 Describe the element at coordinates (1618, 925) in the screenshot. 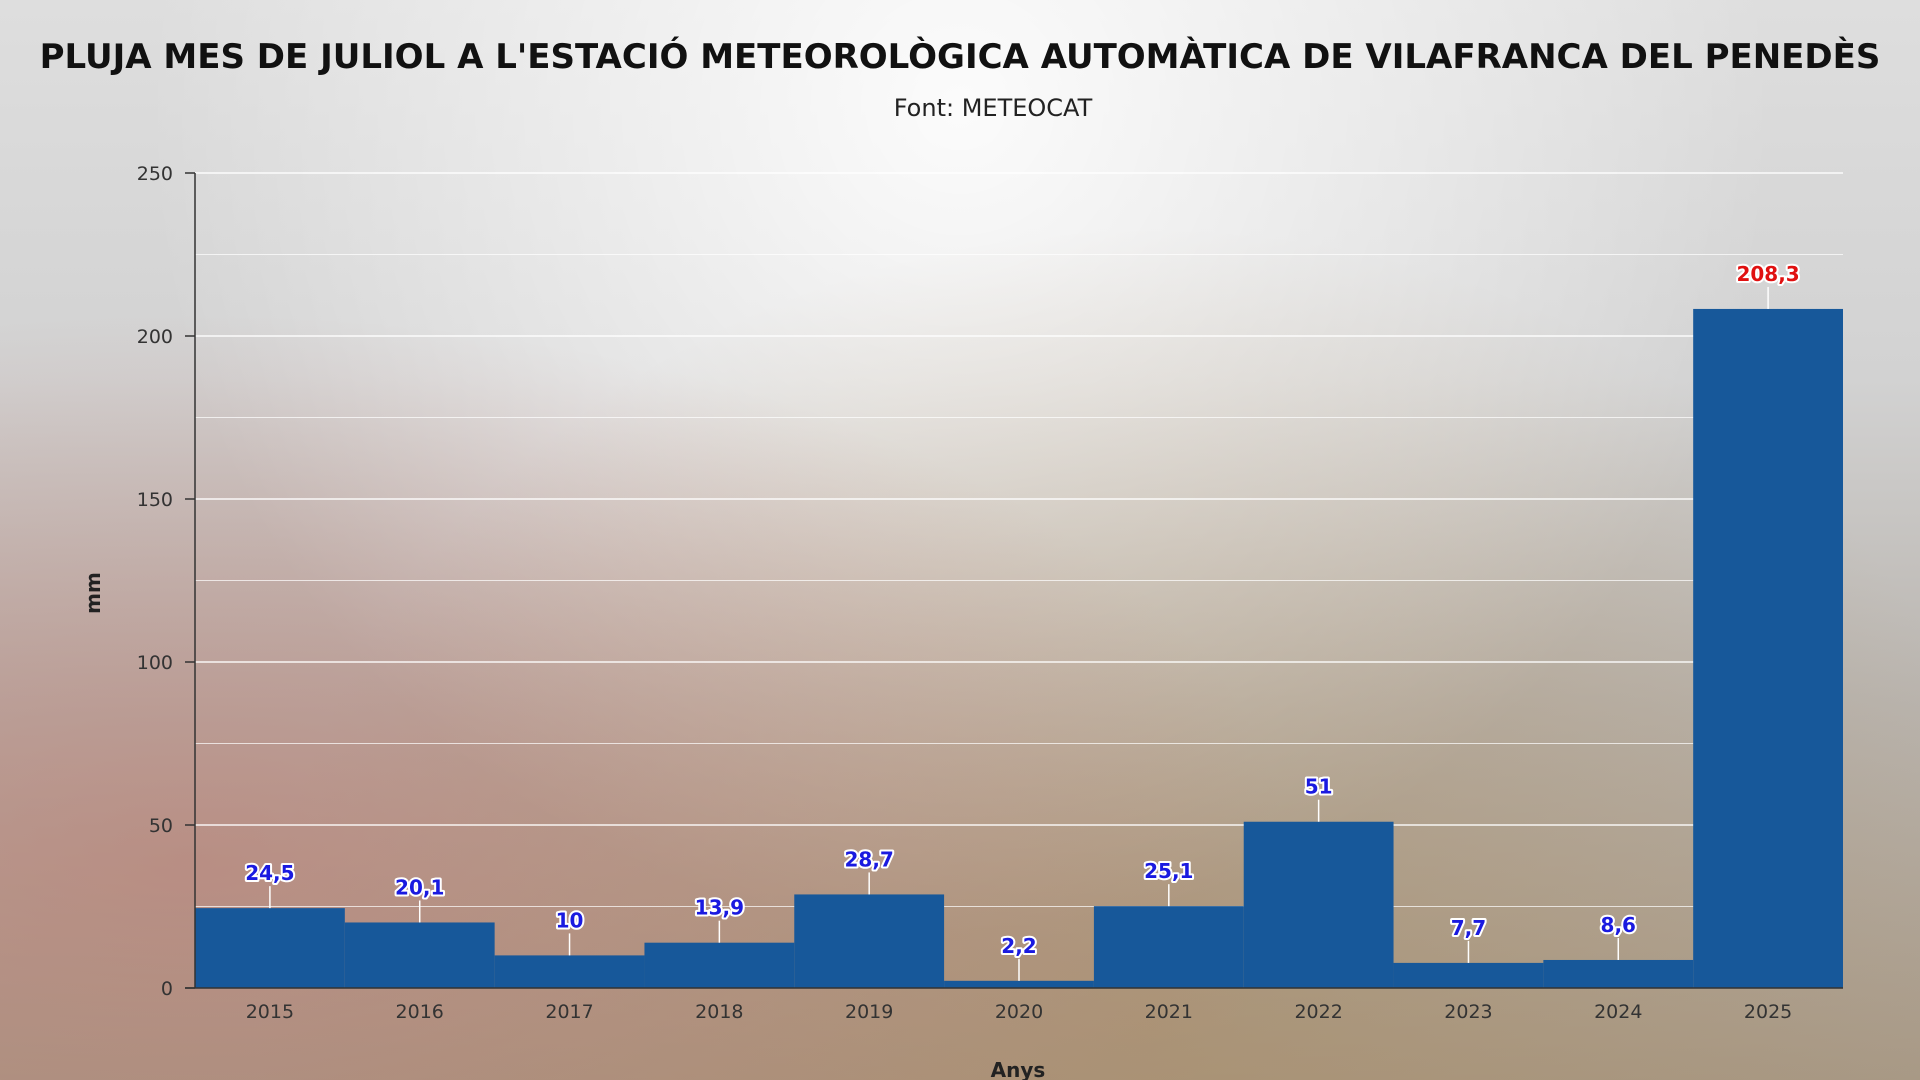

I see `data-label: 8,6` at that location.